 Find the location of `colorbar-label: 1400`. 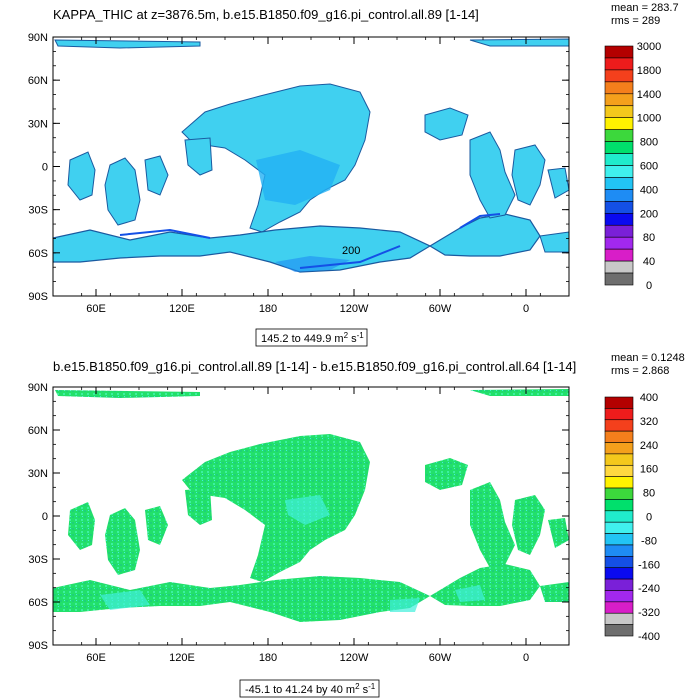

colorbar-label: 1400 is located at coordinates (649, 95).